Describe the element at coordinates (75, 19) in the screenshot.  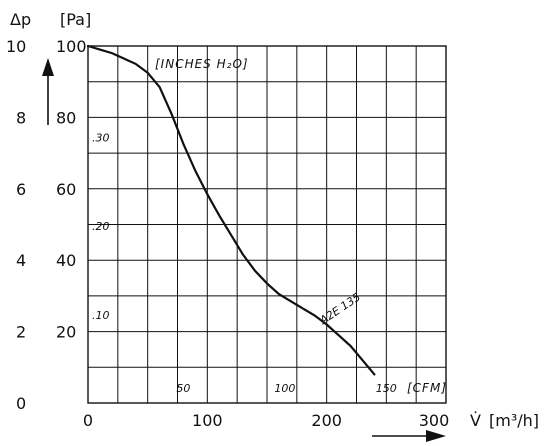
I see `y-axis-unit: [Pa]` at that location.